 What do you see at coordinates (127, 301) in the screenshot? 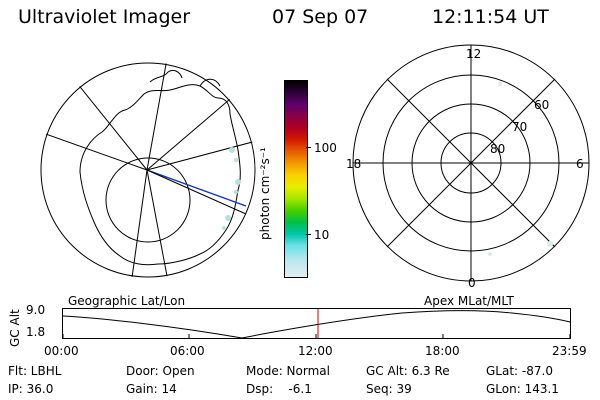
I see `left-panel-caption: Geographic Lat/Lon` at bounding box center [127, 301].